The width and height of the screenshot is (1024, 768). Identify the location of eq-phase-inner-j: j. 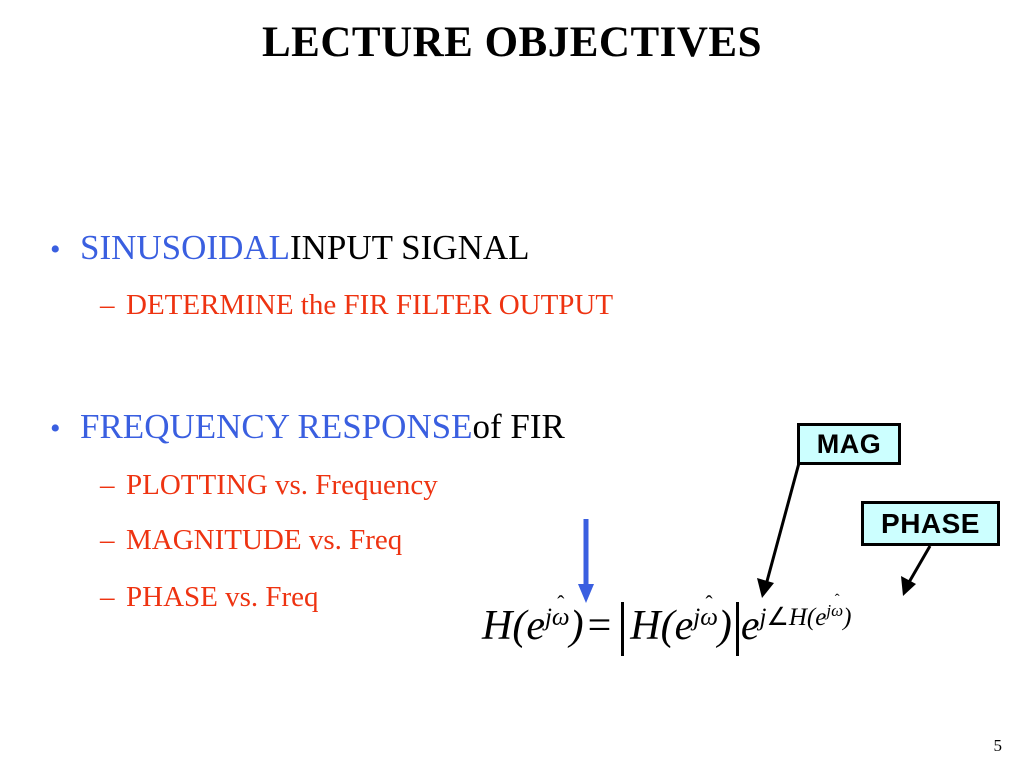
(829, 610).